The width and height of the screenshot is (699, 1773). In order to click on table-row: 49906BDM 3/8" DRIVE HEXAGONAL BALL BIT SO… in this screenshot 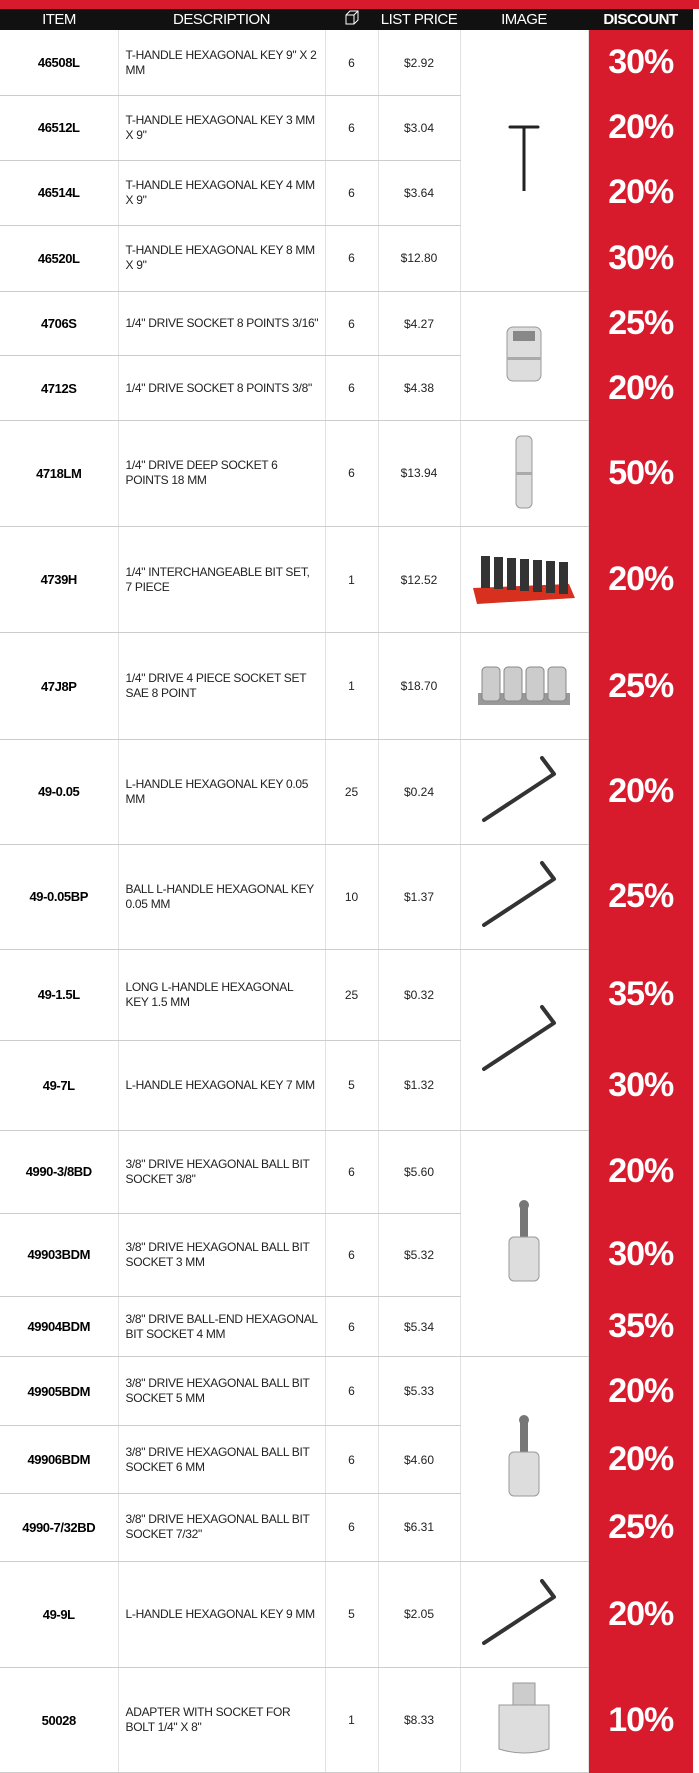, I will do `click(346, 1459)`.